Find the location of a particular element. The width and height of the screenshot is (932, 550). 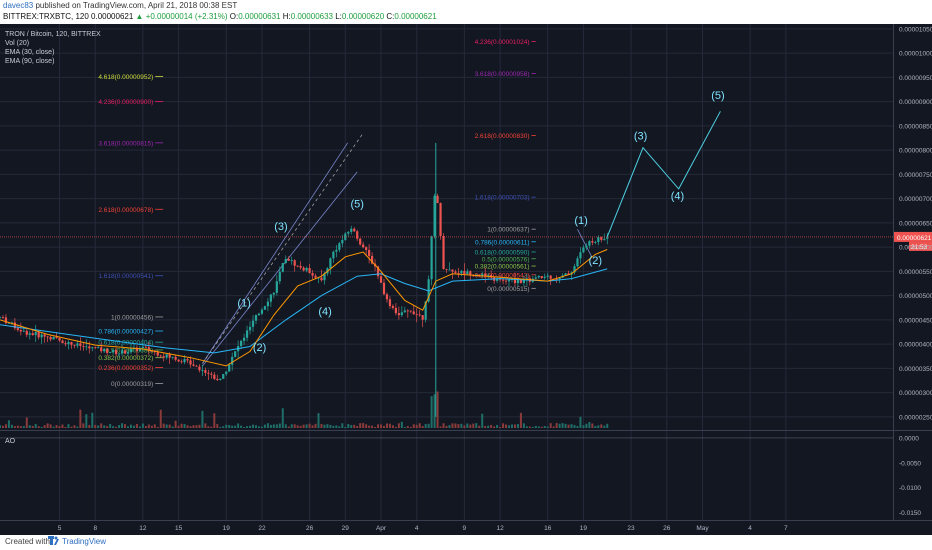

footer: Created with TradingView is located at coordinates (466, 542).